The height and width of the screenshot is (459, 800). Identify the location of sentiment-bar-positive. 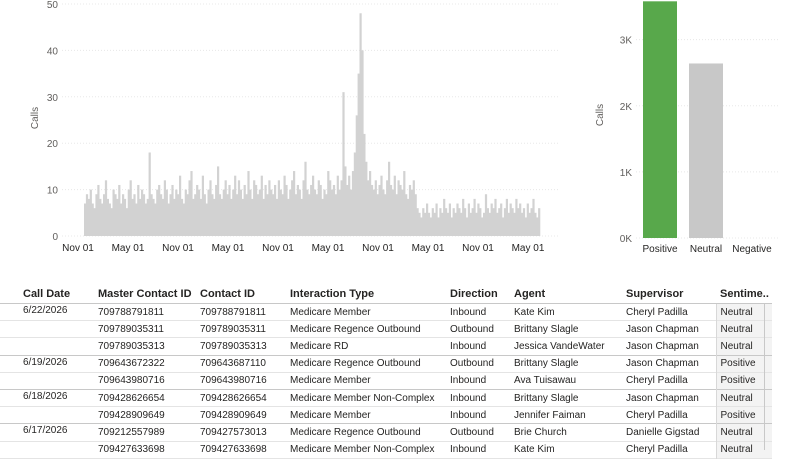
(660, 119).